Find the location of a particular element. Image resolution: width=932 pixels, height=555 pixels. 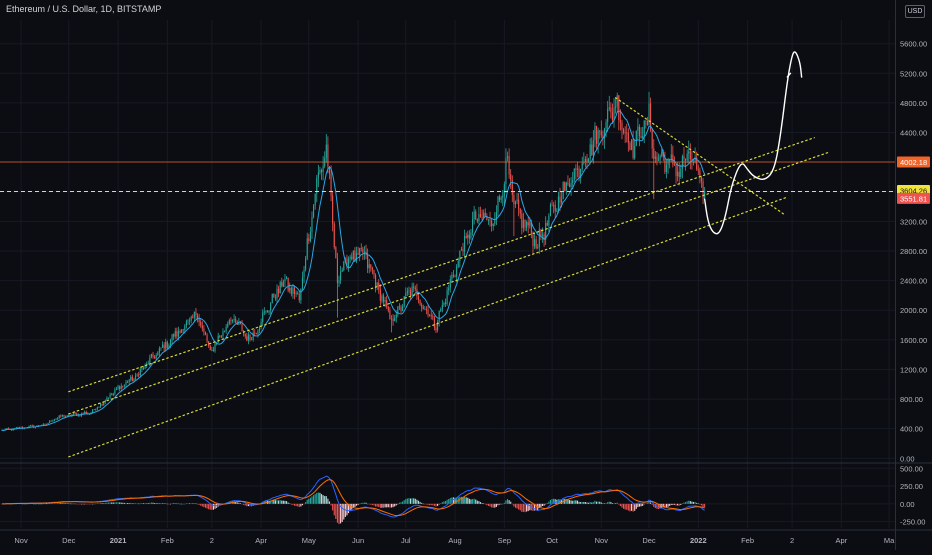

time-axis-tick-label: Jul is located at coordinates (406, 540).